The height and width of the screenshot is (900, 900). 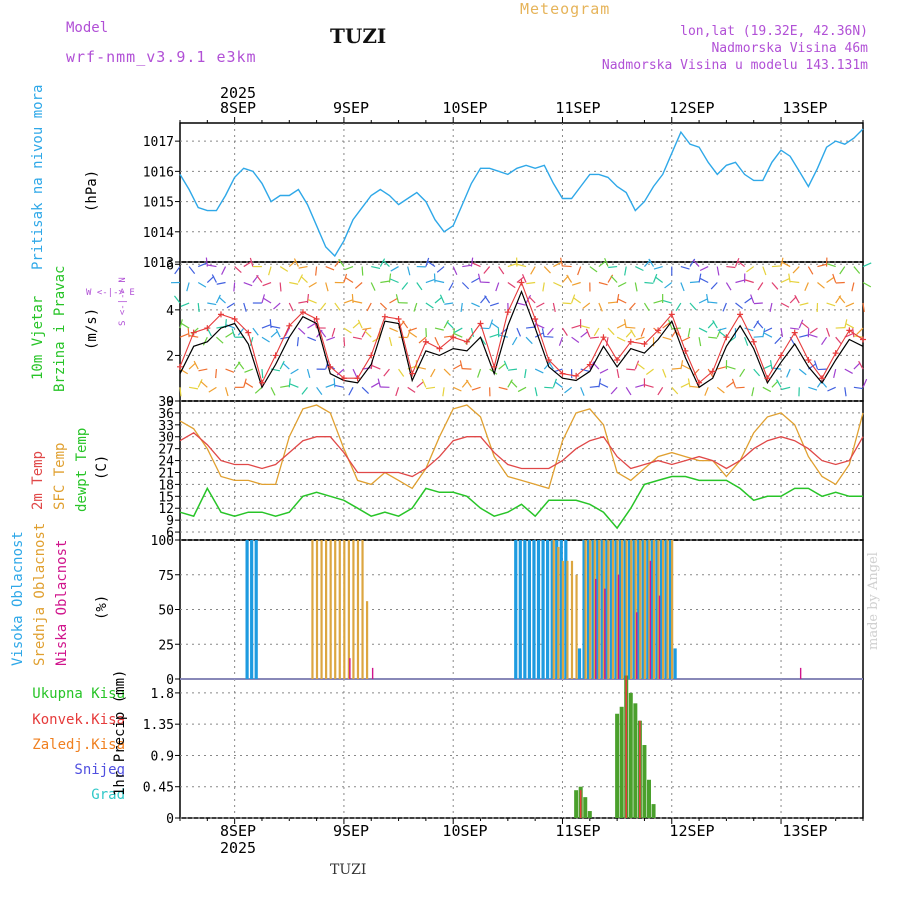 What do you see at coordinates (158, 788) in the screenshot?
I see `y-tick-label-4: 0.45` at bounding box center [158, 788].